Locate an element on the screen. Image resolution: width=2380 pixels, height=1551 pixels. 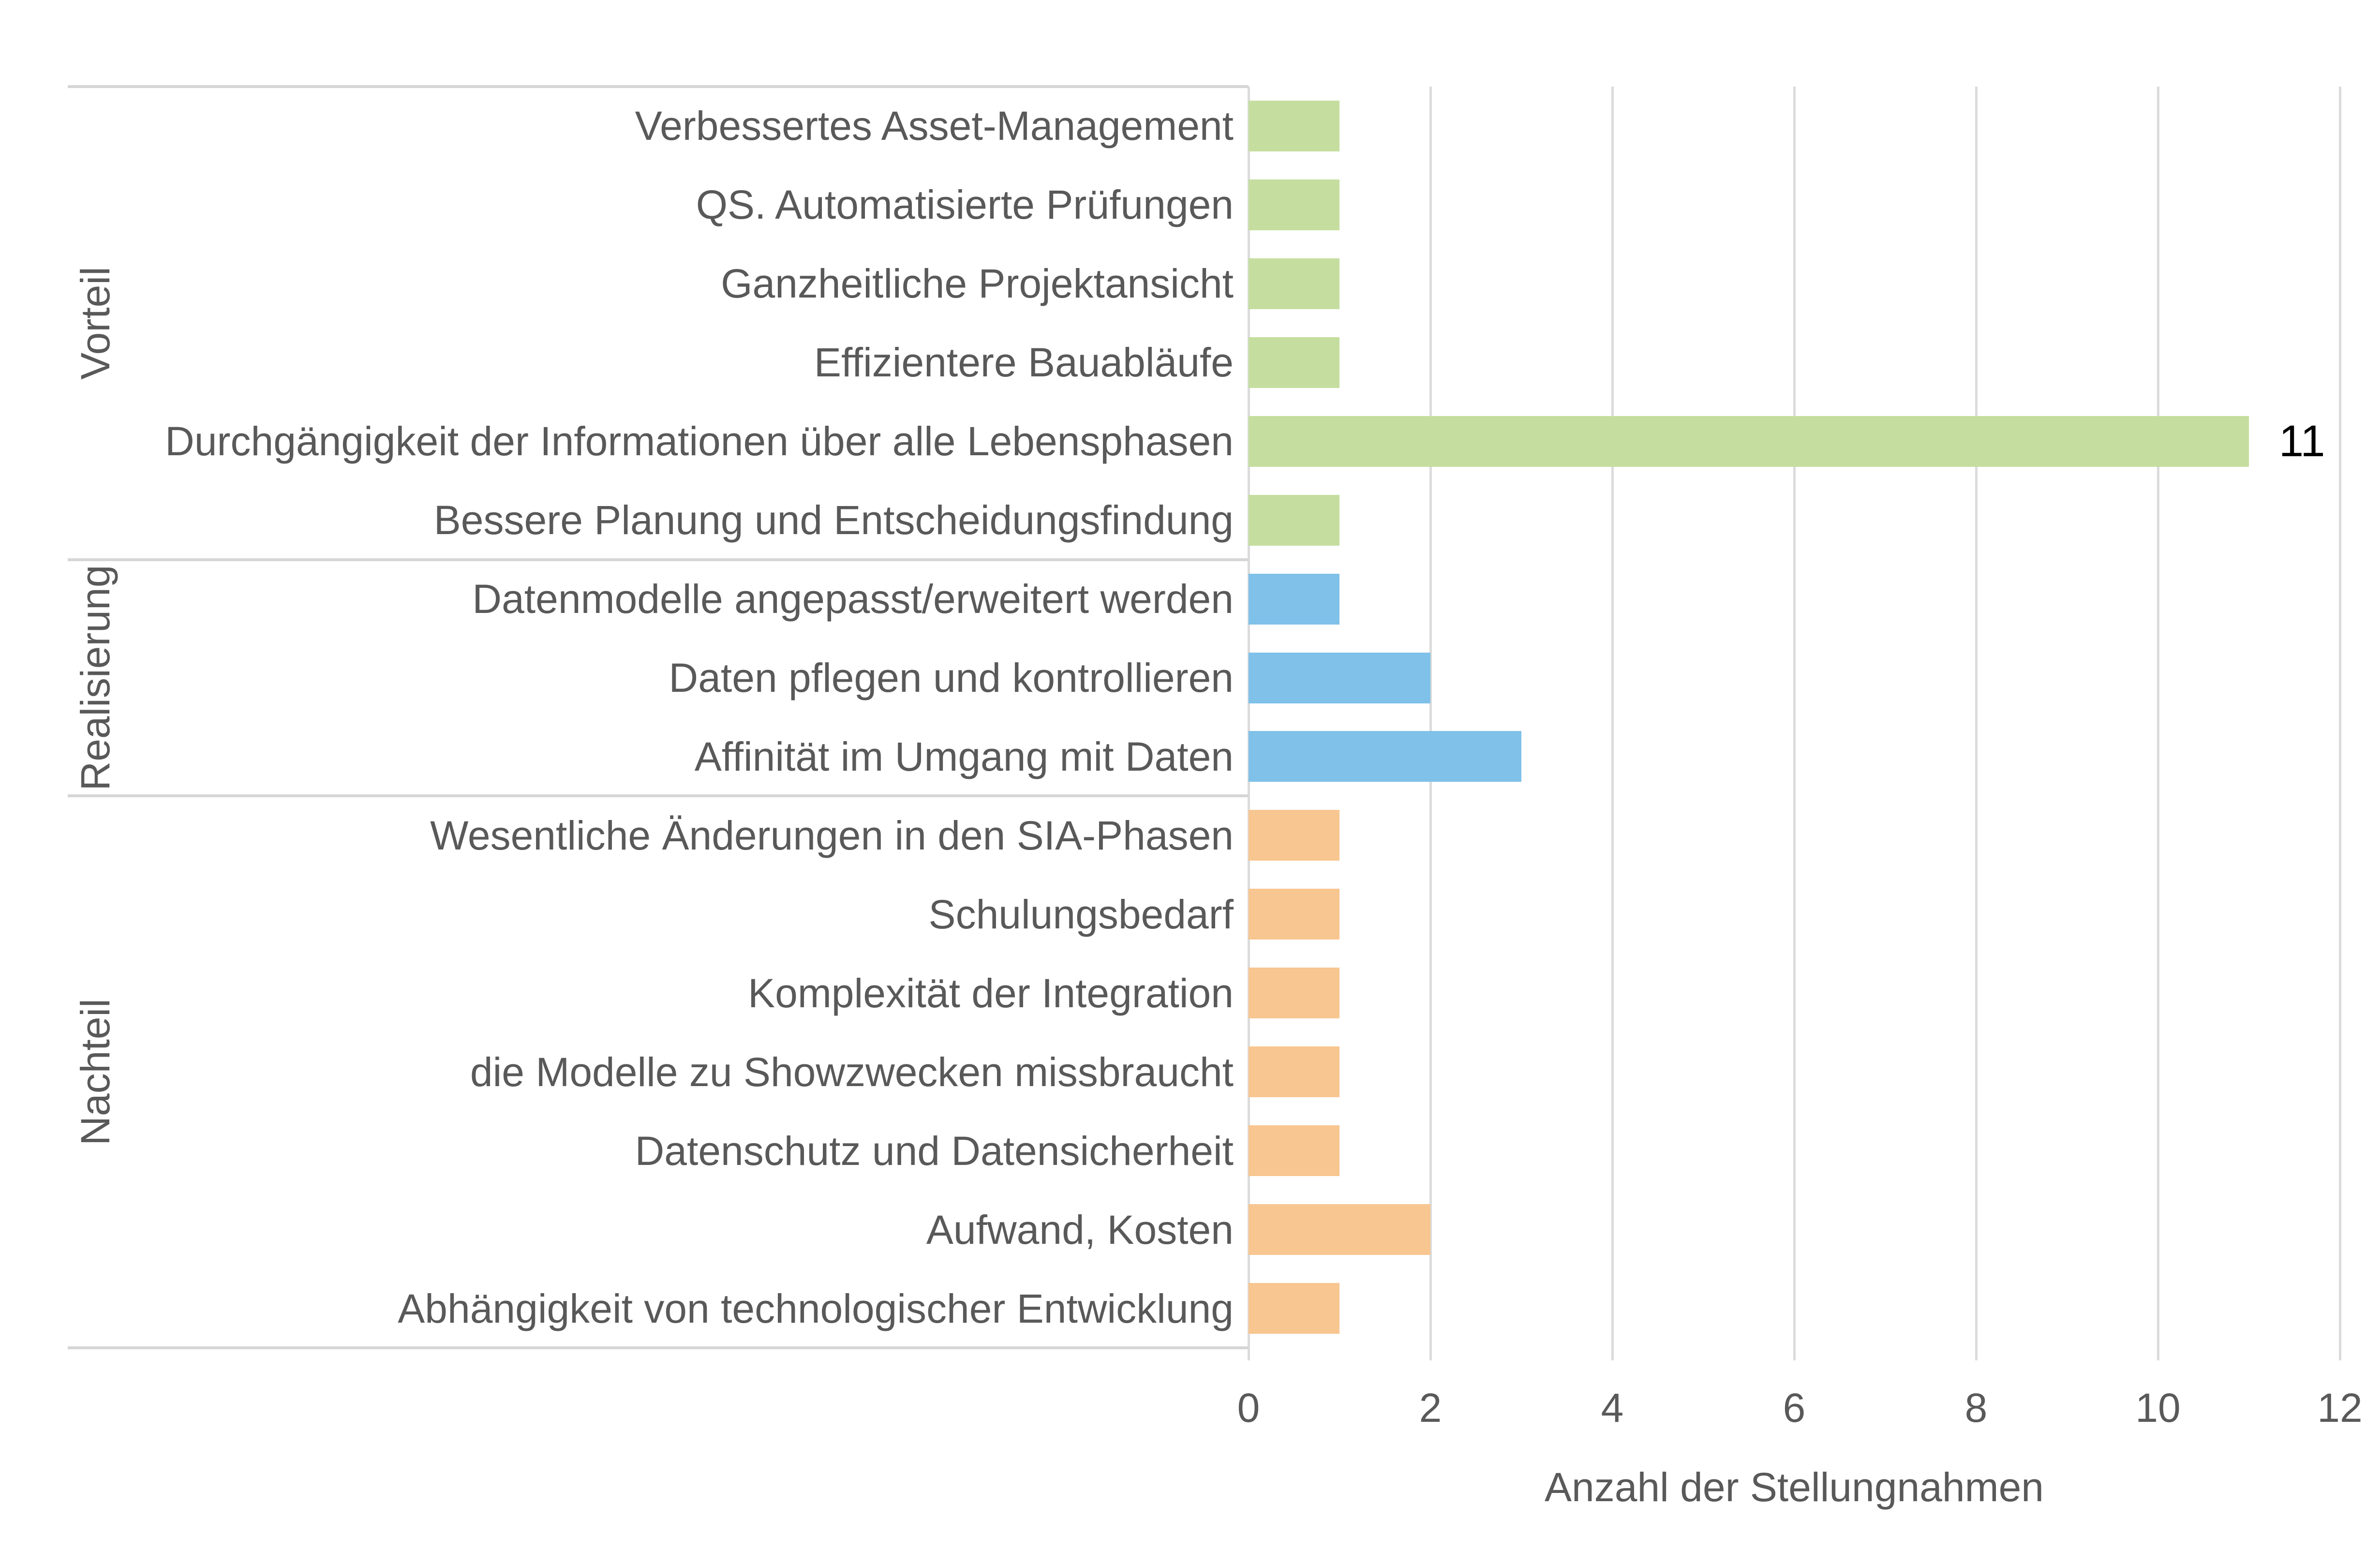
category-label: Verbessertes Asset-Management is located at coordinates (935, 126).